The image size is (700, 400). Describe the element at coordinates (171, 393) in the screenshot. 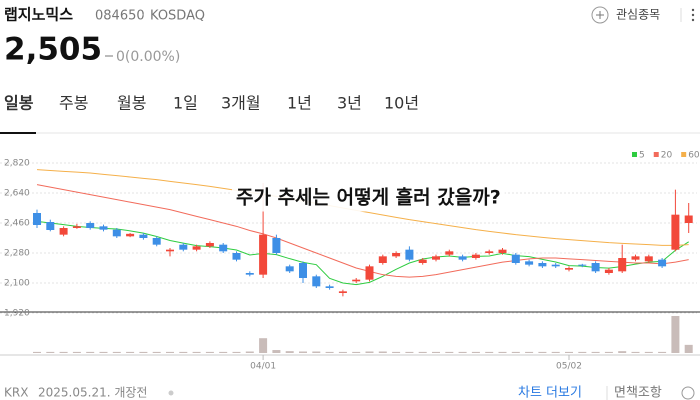

I see `status-dot` at that location.